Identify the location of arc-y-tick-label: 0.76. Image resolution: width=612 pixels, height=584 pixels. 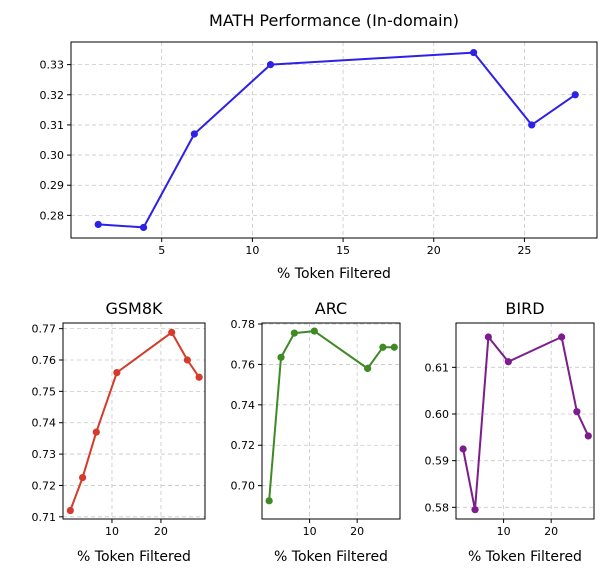
(243, 364).